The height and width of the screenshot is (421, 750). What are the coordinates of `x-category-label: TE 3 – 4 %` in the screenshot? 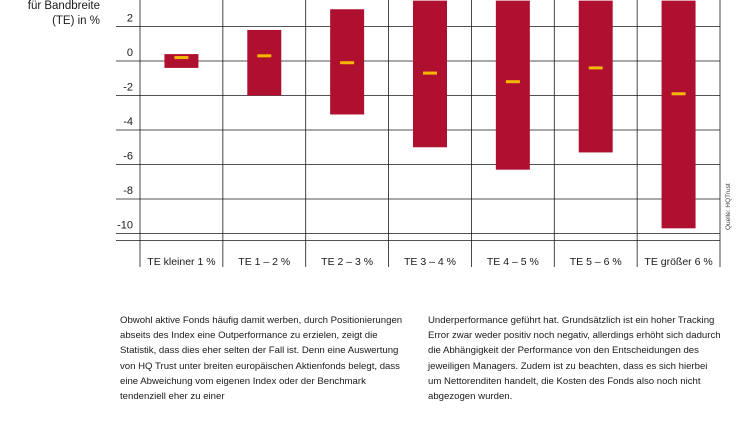 It's located at (430, 262).